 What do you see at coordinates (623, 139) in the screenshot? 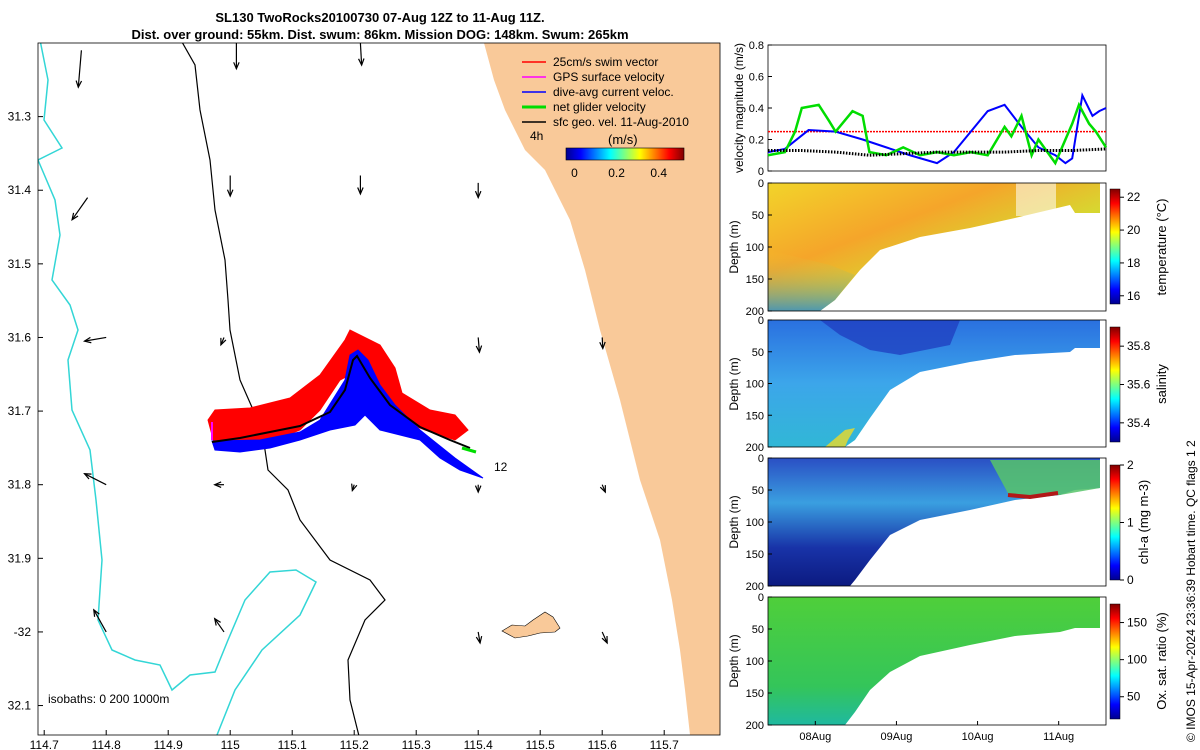
I see `map-colorbar-label: (m/s)` at bounding box center [623, 139].